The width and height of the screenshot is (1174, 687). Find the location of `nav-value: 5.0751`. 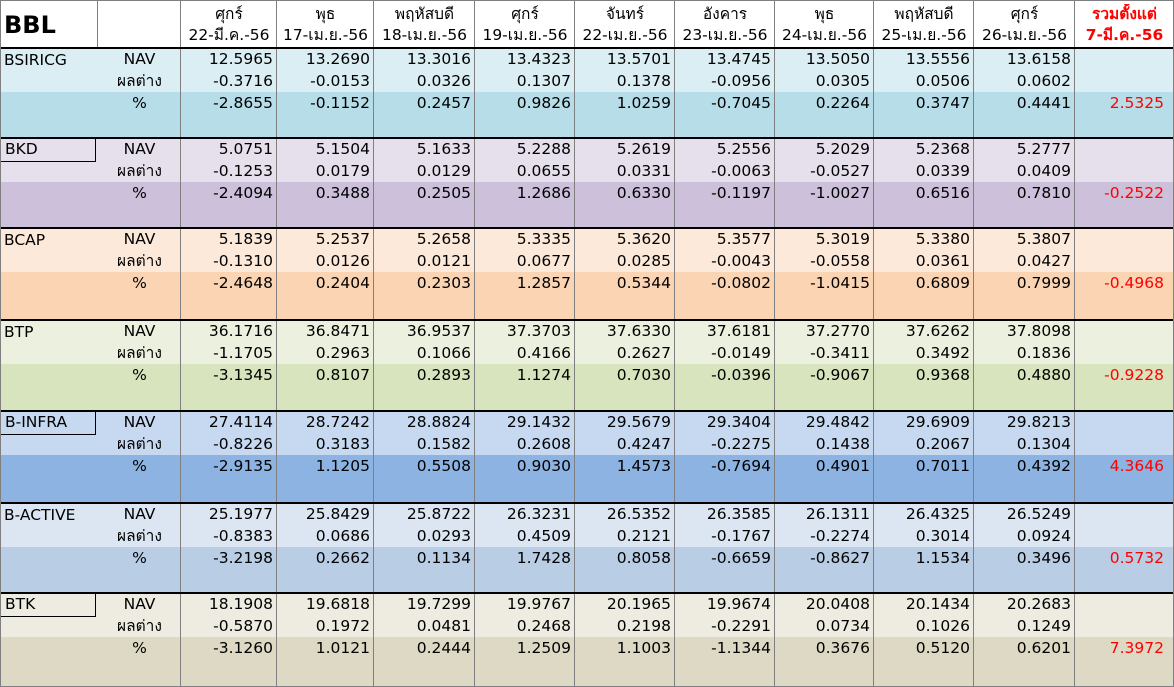

nav-value: 5.0751 is located at coordinates (245, 149).